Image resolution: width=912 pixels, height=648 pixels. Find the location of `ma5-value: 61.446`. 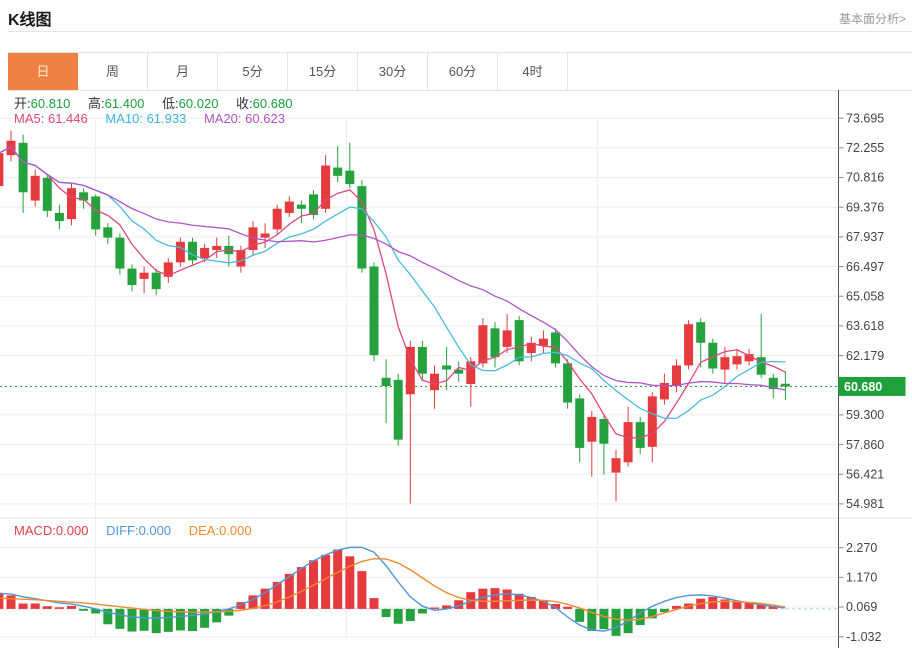

ma5-value: 61.446 is located at coordinates (67, 118).